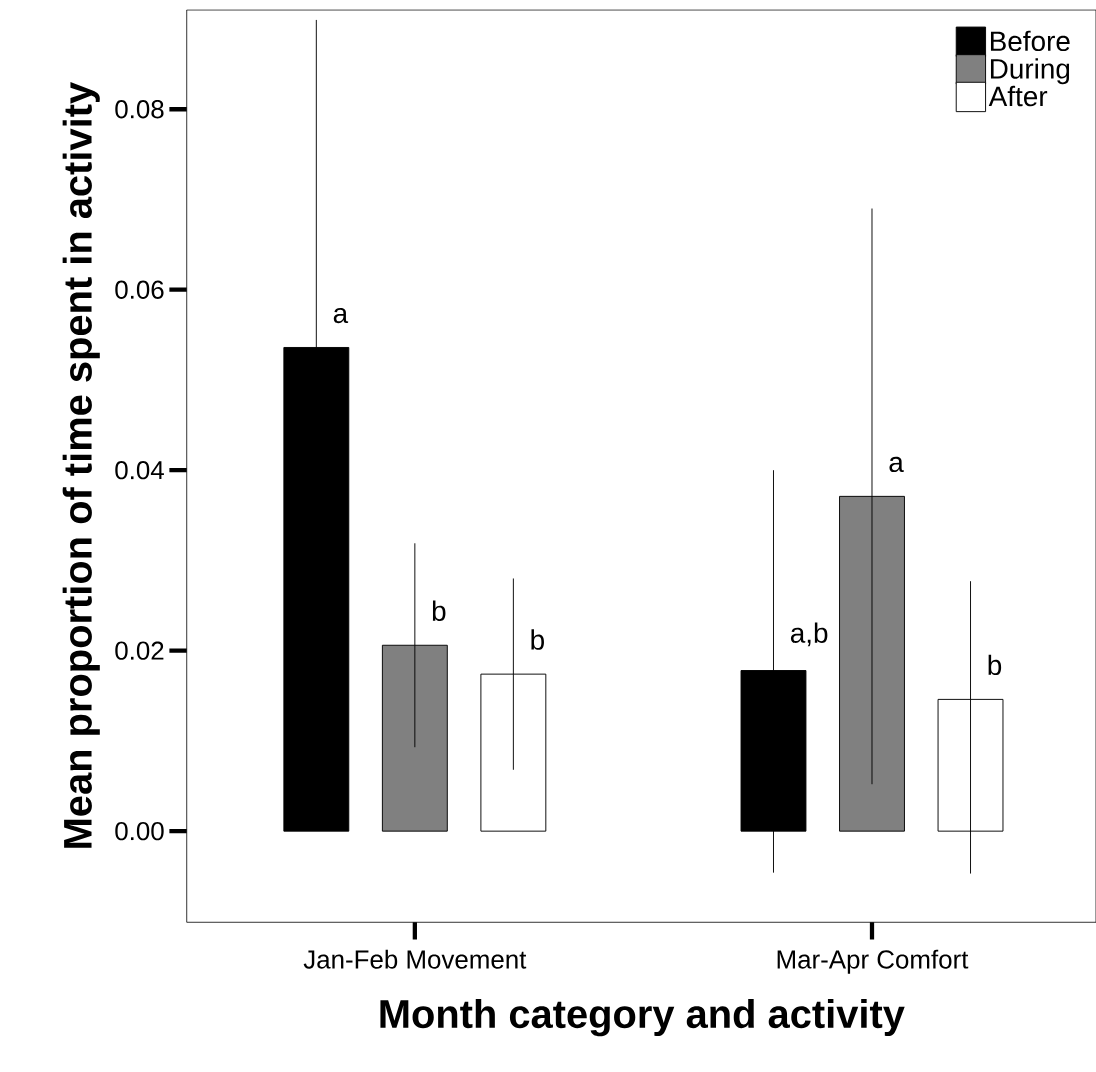  Describe the element at coordinates (316, 589) in the screenshot. I see `bar` at that location.